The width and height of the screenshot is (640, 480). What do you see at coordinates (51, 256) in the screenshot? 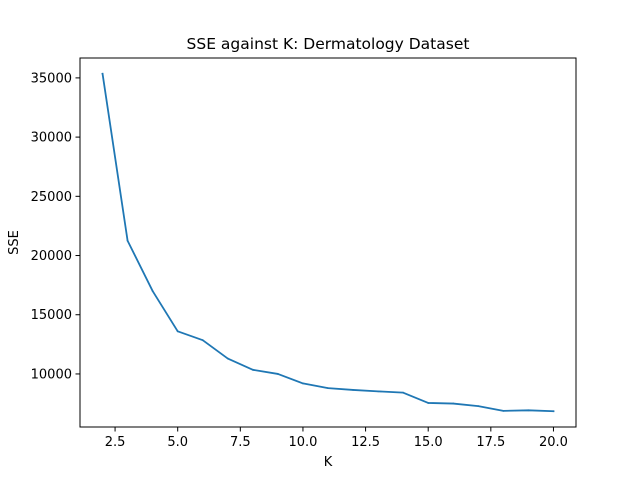
I see `y-tick-label: 20000` at bounding box center [51, 256].